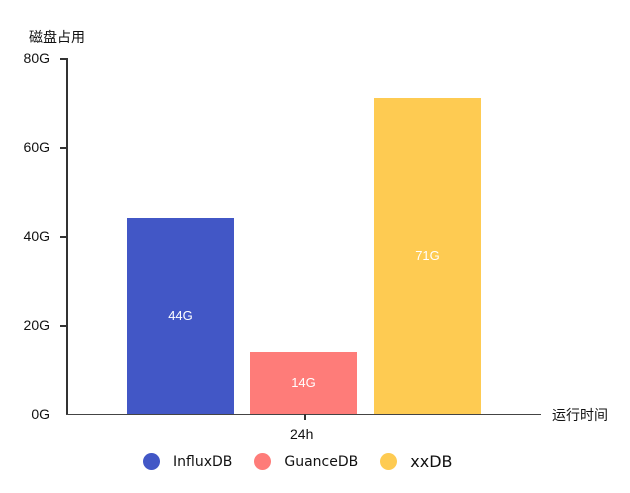 This screenshot has width=630, height=493. Describe the element at coordinates (203, 461) in the screenshot. I see `legend-label: InfluxDB` at that location.